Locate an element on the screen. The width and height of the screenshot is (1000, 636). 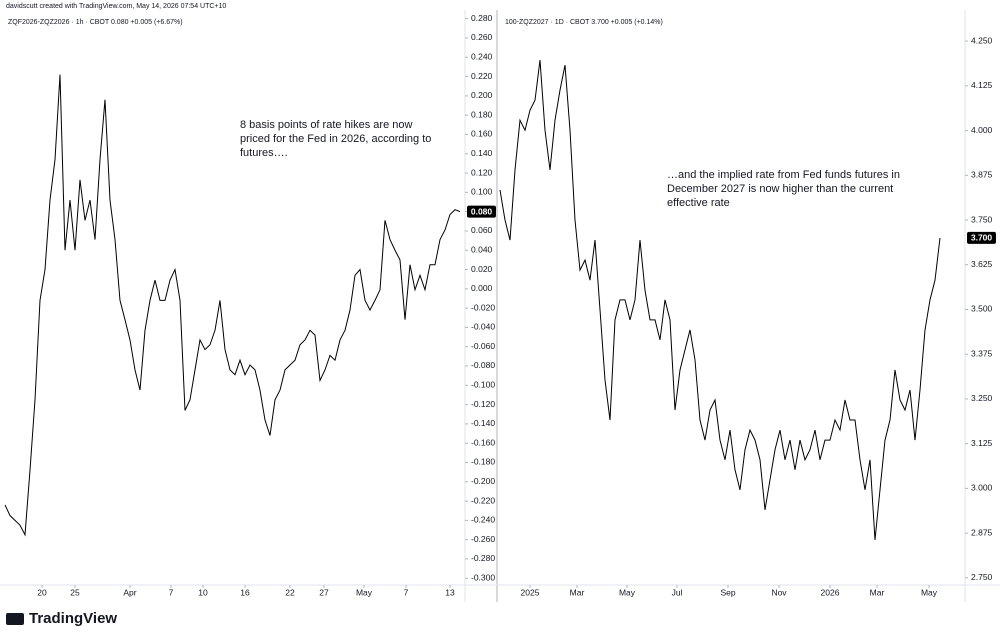
x-tick-label: 16 is located at coordinates (245, 592).